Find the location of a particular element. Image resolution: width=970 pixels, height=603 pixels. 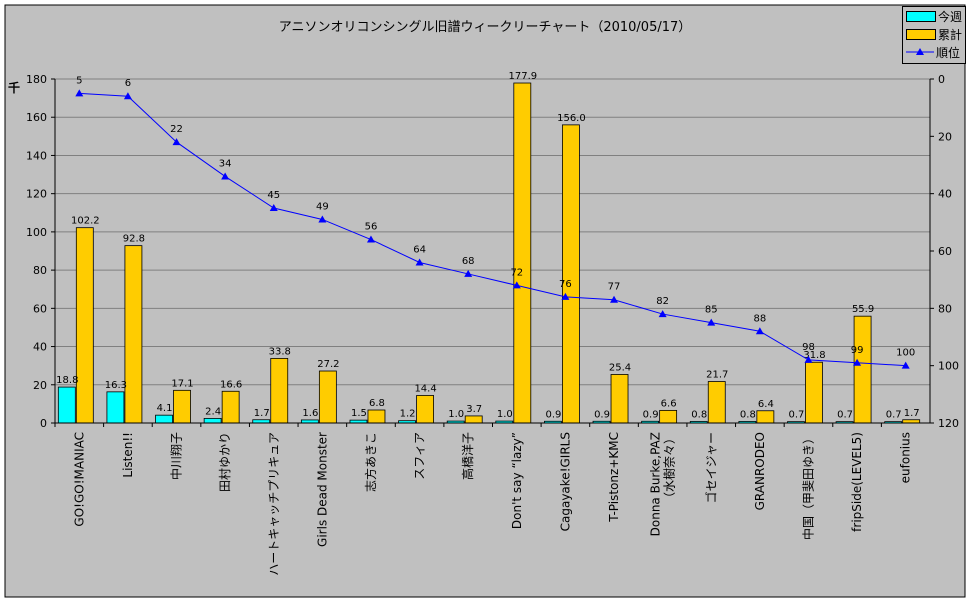

data-label-total: 3.7 is located at coordinates (474, 409).